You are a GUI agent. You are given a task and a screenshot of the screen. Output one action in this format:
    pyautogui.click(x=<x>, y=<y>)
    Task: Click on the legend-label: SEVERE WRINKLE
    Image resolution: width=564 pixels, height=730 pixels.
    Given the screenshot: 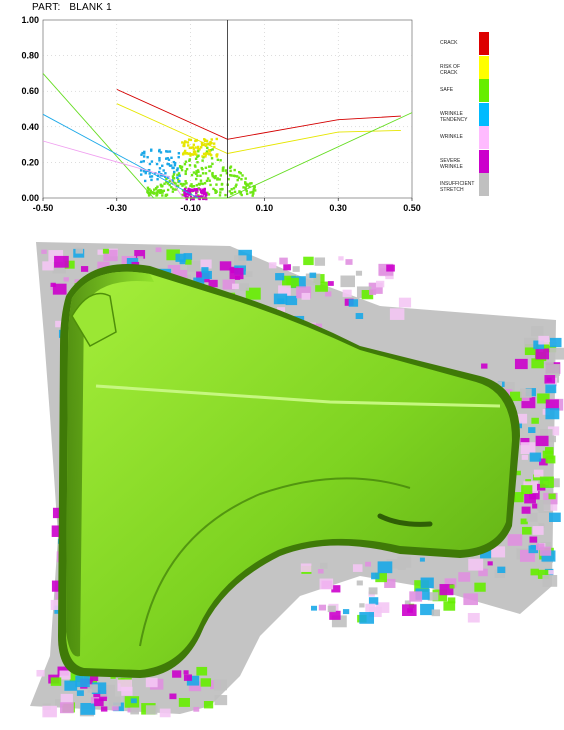 What is the action you would take?
    pyautogui.click(x=459, y=164)
    